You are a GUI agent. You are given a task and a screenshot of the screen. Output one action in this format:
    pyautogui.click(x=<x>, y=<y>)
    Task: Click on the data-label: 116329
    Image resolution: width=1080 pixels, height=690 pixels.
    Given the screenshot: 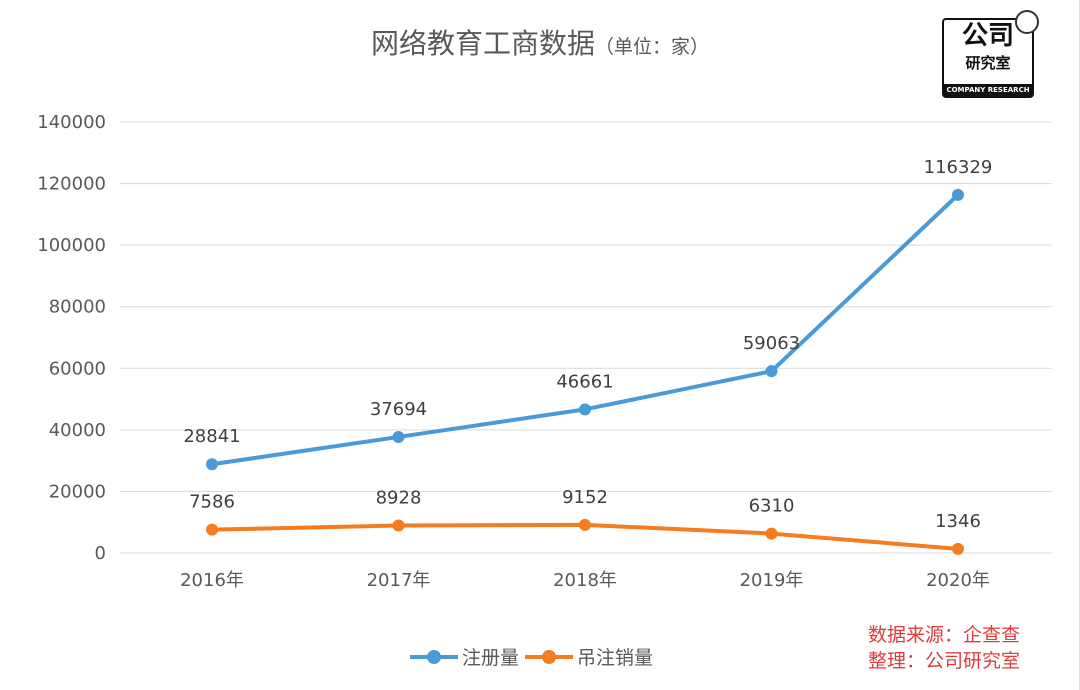 What is the action you would take?
    pyautogui.click(x=958, y=167)
    